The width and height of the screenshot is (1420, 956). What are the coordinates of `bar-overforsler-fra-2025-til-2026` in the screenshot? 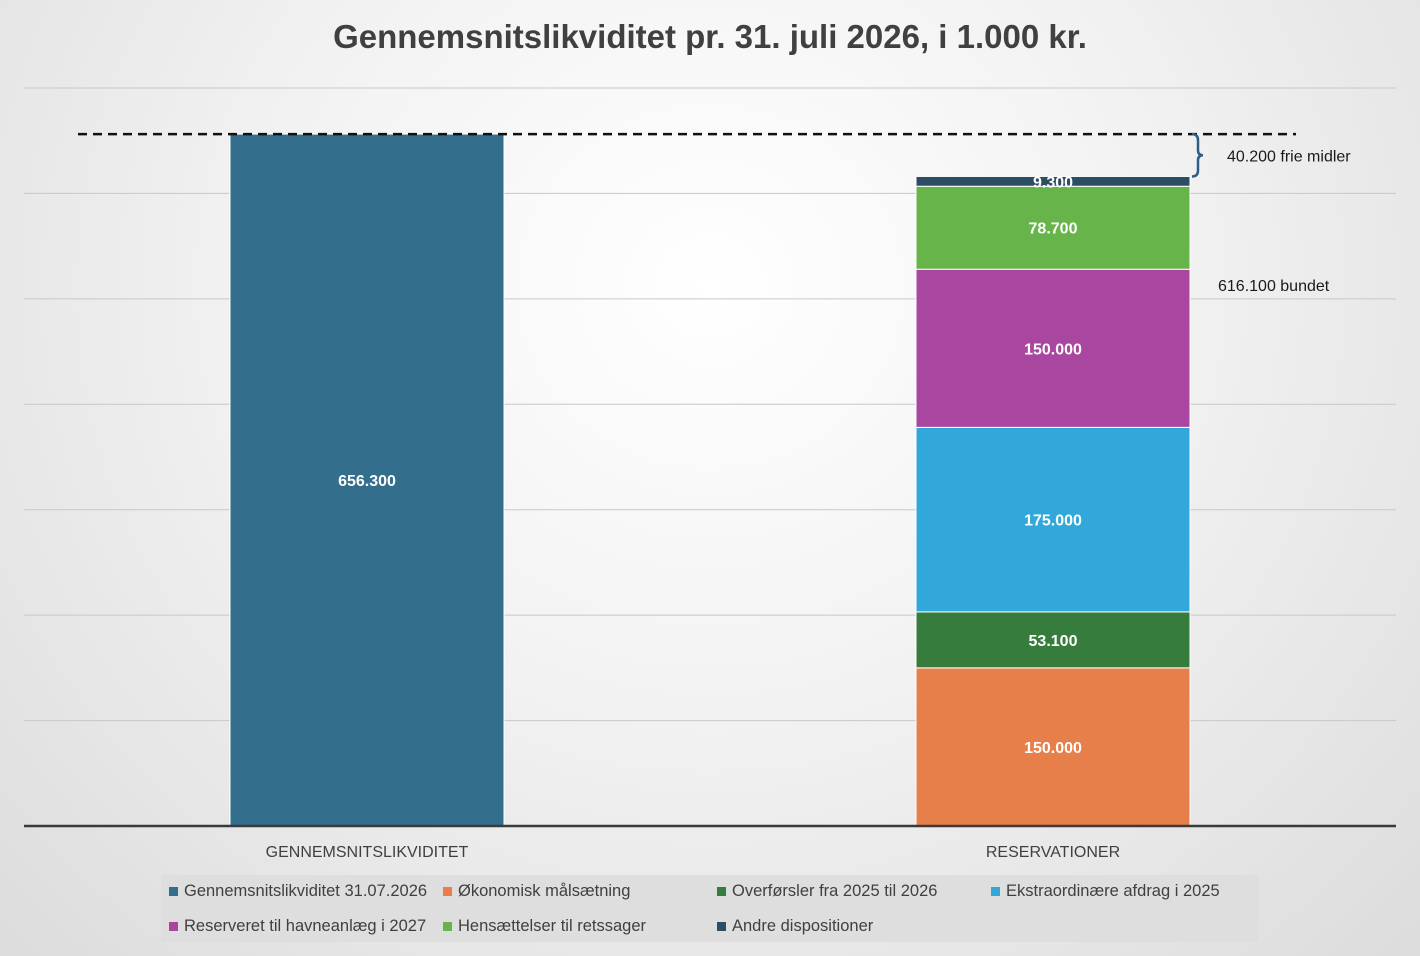 It's located at (1053, 640).